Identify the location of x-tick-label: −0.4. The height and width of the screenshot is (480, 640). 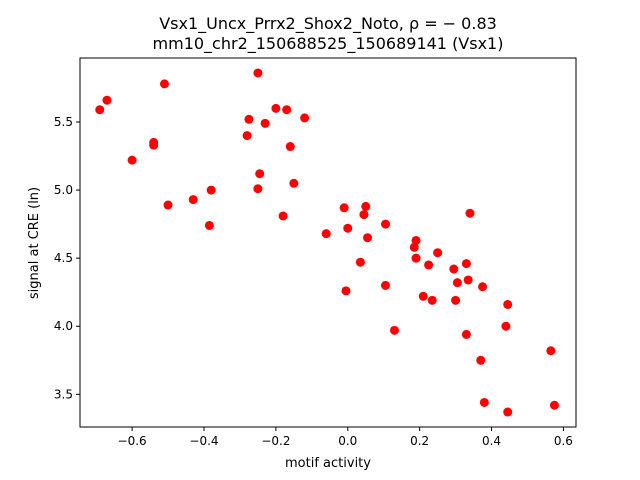
(203, 441).